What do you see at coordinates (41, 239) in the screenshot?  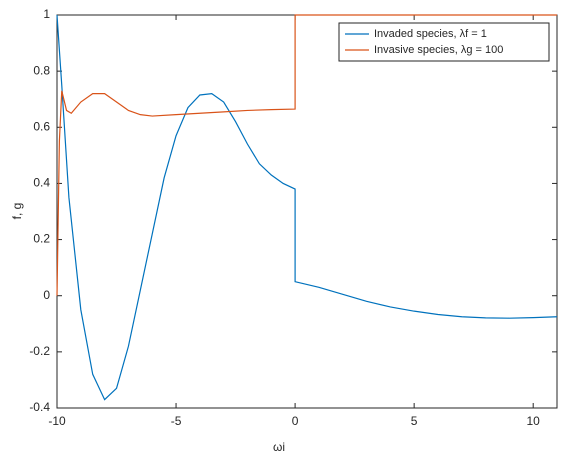 I see `y-tick-label: 0.2` at bounding box center [41, 239].